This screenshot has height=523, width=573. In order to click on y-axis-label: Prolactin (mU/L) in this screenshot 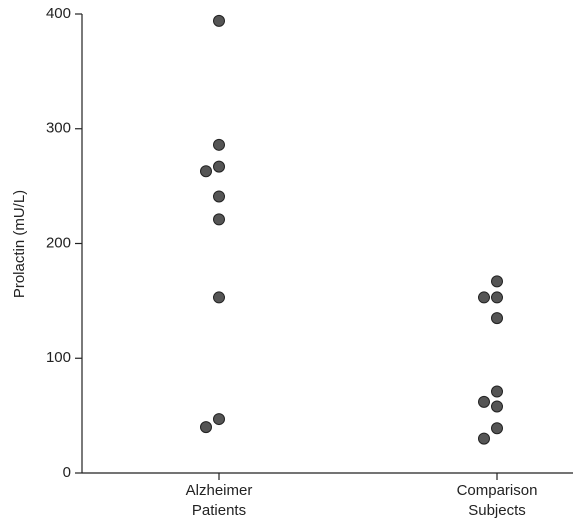, I will do `click(19, 244)`.